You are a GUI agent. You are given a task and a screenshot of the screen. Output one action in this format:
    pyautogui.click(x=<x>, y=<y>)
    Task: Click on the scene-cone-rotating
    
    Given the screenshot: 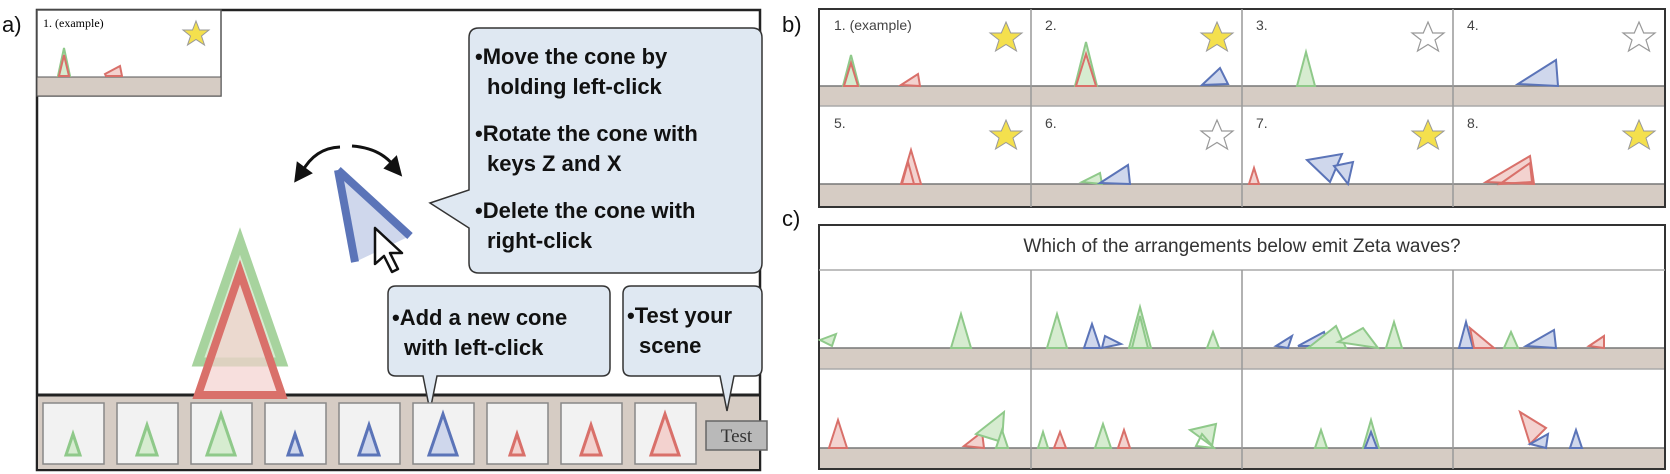 What is the action you would take?
    pyautogui.click(x=373, y=215)
    